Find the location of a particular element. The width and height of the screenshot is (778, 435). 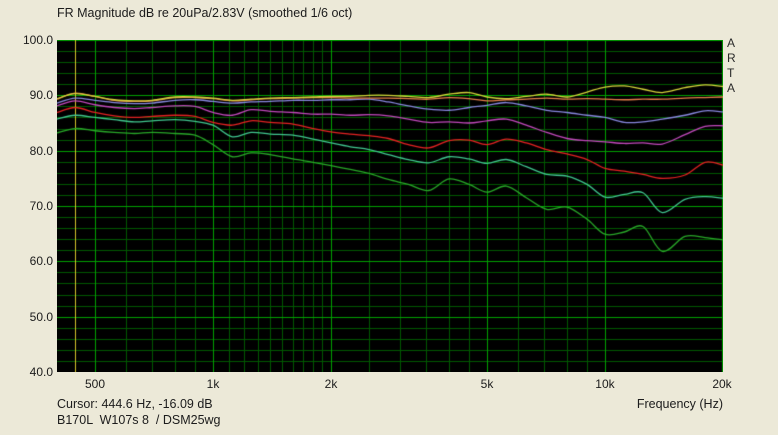

y-tick-label: 100.0 is located at coordinates (37, 40).